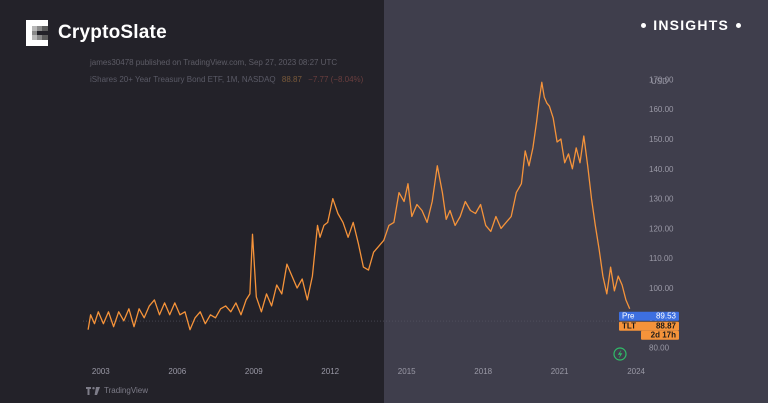 This screenshot has width=768, height=403. Describe the element at coordinates (661, 228) in the screenshot. I see `y-tick-label: 120.00` at that location.